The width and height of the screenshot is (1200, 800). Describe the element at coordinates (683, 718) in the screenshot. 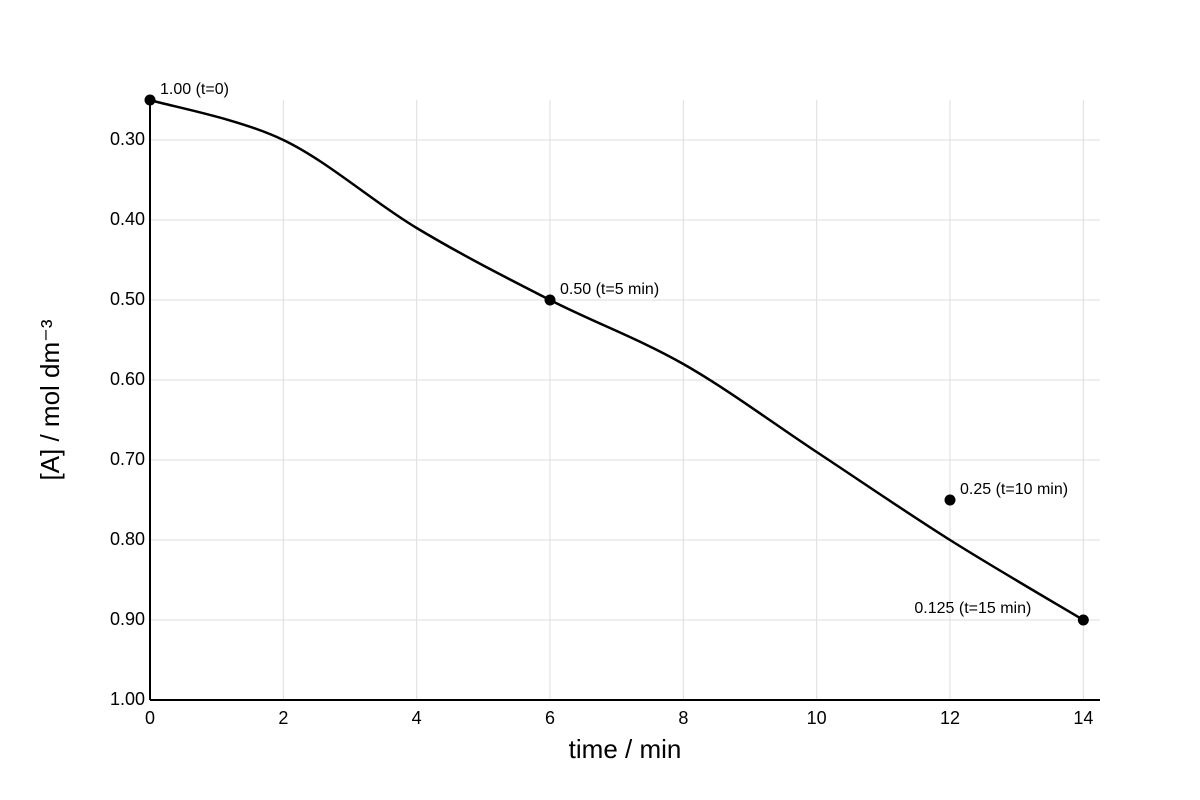

I see `x-tick-label: 8` at that location.